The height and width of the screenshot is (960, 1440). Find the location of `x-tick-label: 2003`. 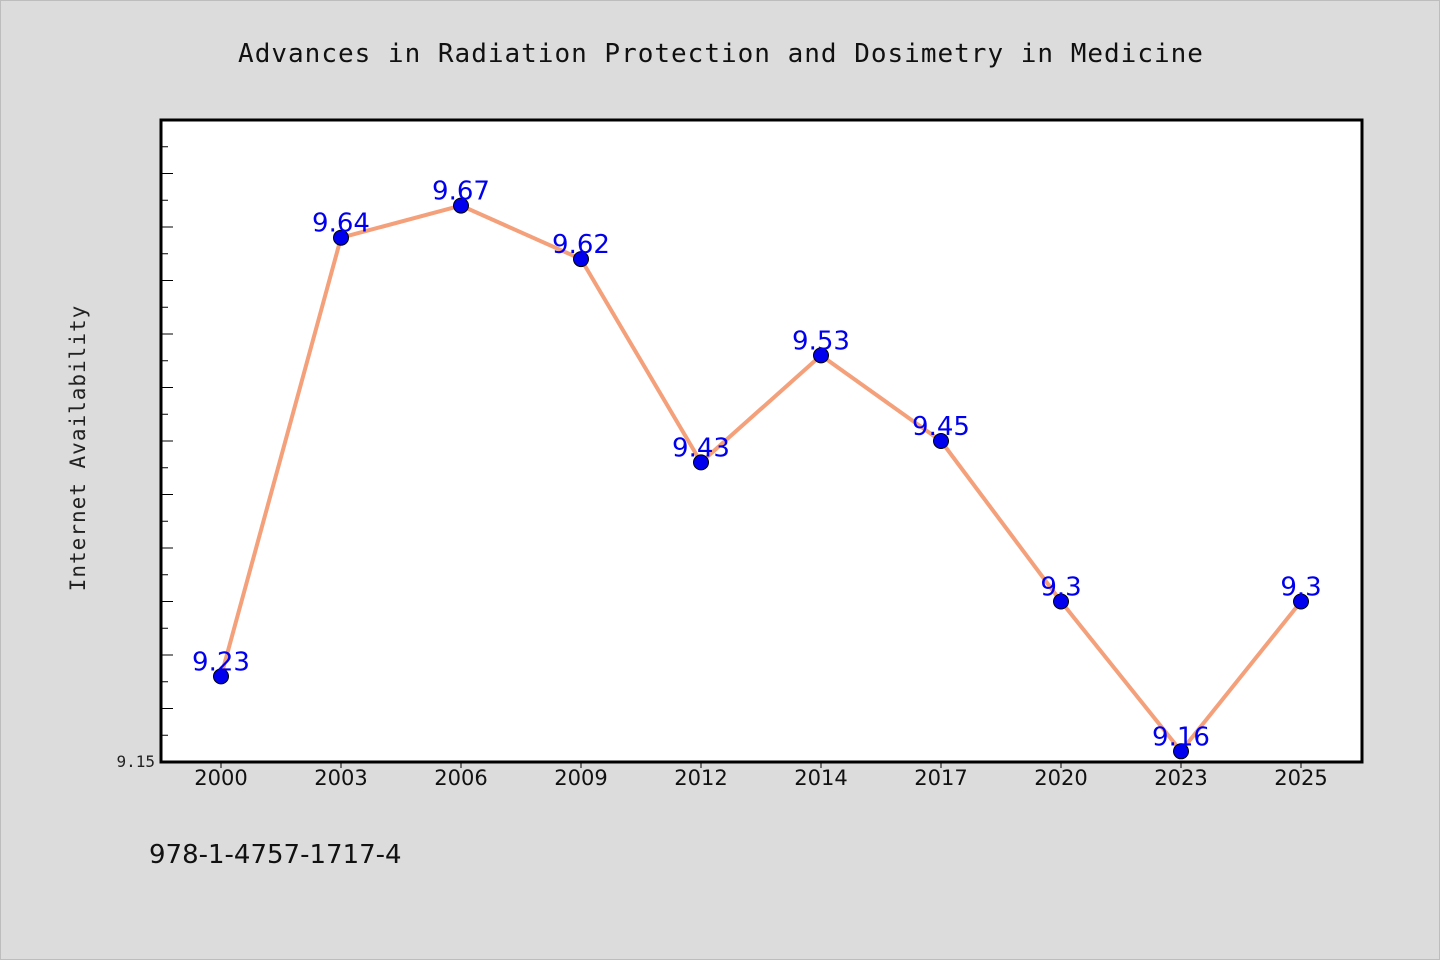

x-tick-label: 2003 is located at coordinates (340, 778).